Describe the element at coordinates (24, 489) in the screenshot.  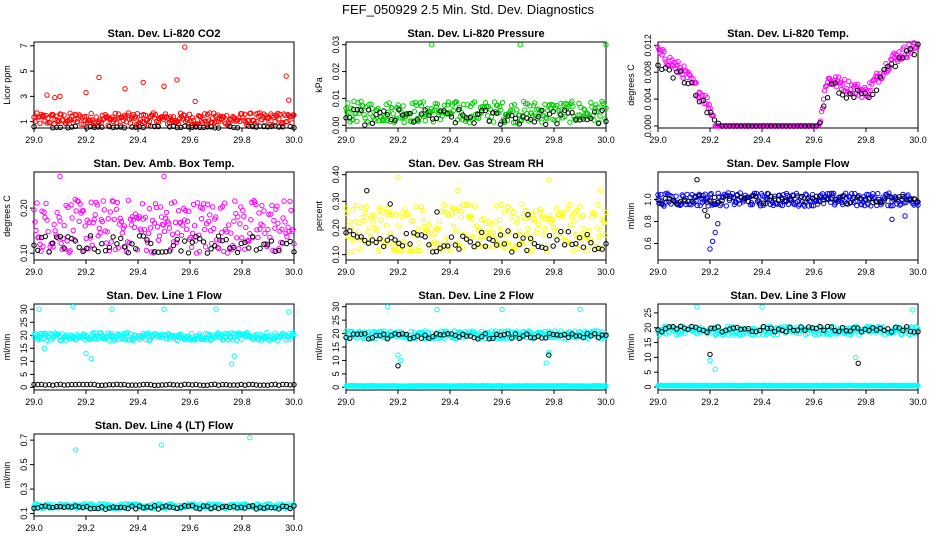
I see `y-tick-label: 0.3` at that location.